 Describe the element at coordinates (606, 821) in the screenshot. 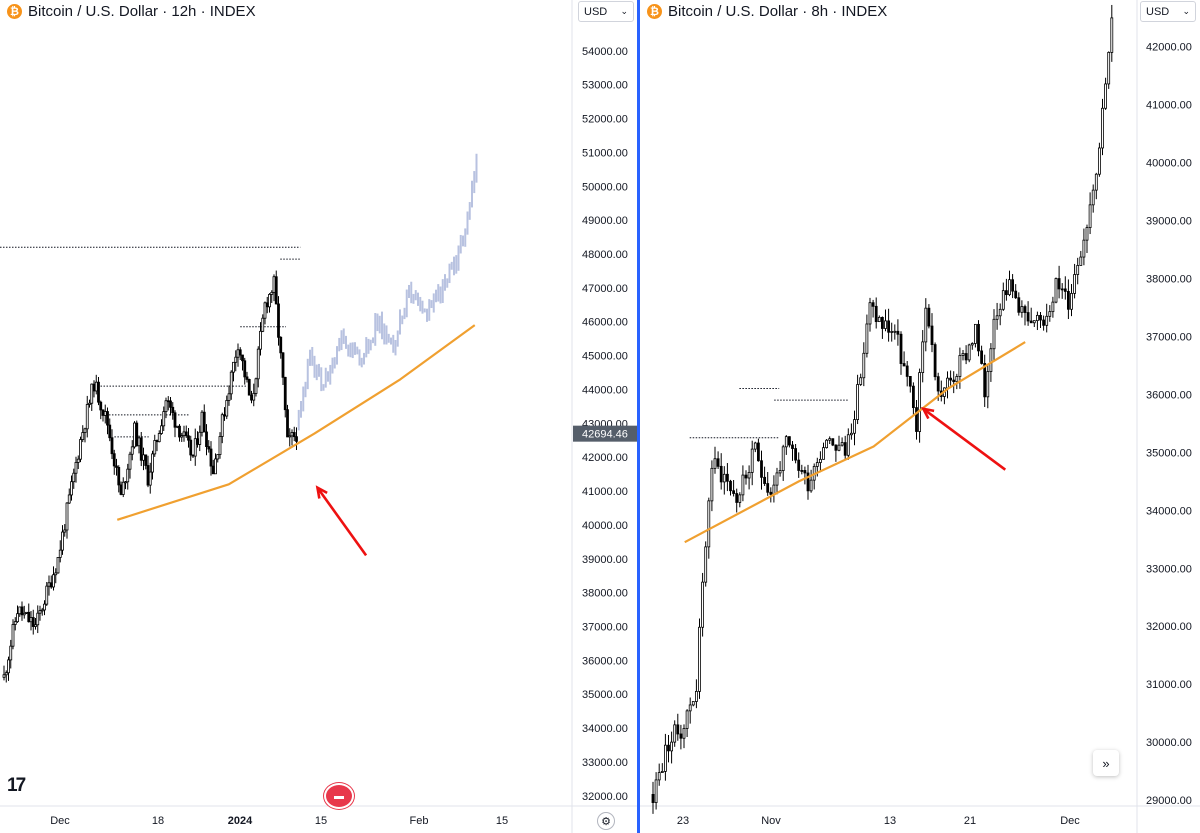

I see `gear-icon: ⚙` at that location.